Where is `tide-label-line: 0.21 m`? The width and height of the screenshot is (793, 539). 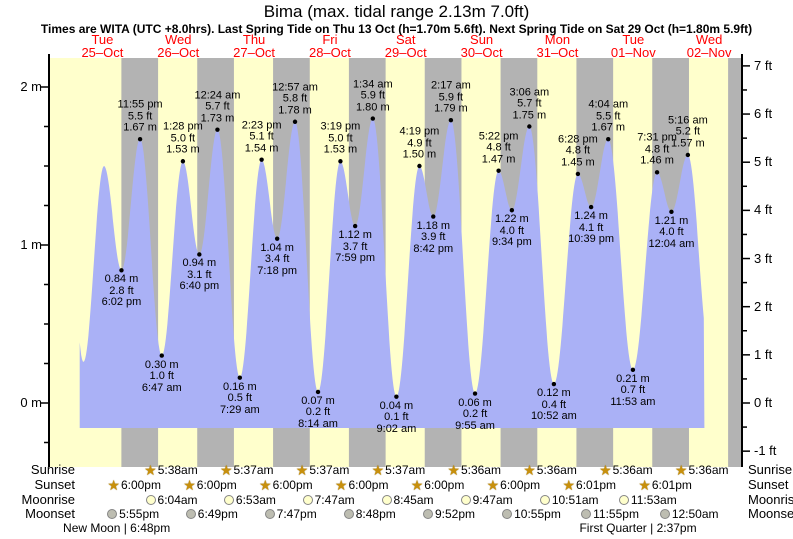 tide-label-line: 0.21 m is located at coordinates (633, 378).